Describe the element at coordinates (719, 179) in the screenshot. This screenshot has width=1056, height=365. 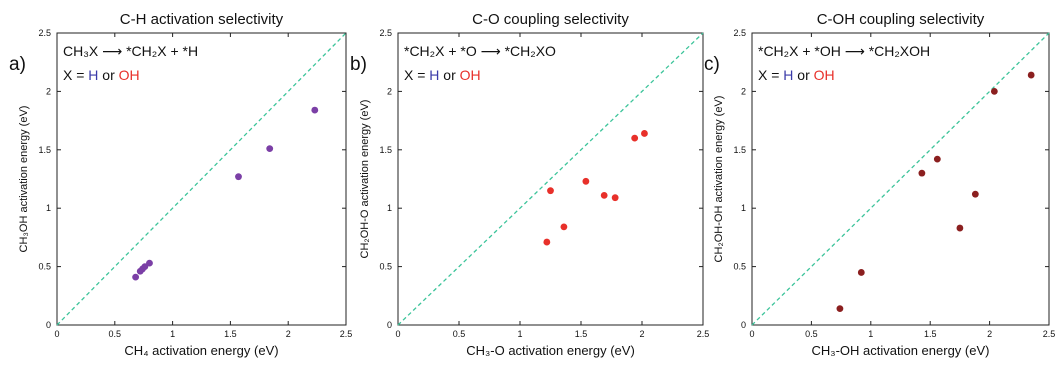
I see `y-axis-label: CH₂OH-OH activation energy (eV)` at that location.